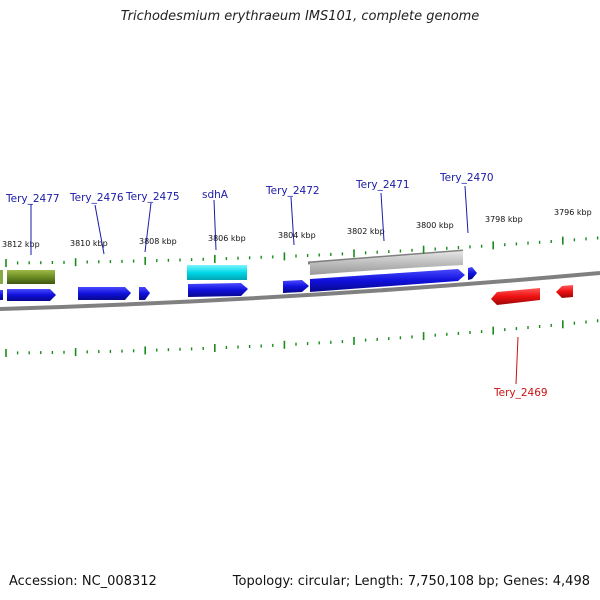 This screenshot has height=600, width=600. Describe the element at coordinates (366, 231) in the screenshot. I see `scale-label-3802: 3802 kbp` at that location.